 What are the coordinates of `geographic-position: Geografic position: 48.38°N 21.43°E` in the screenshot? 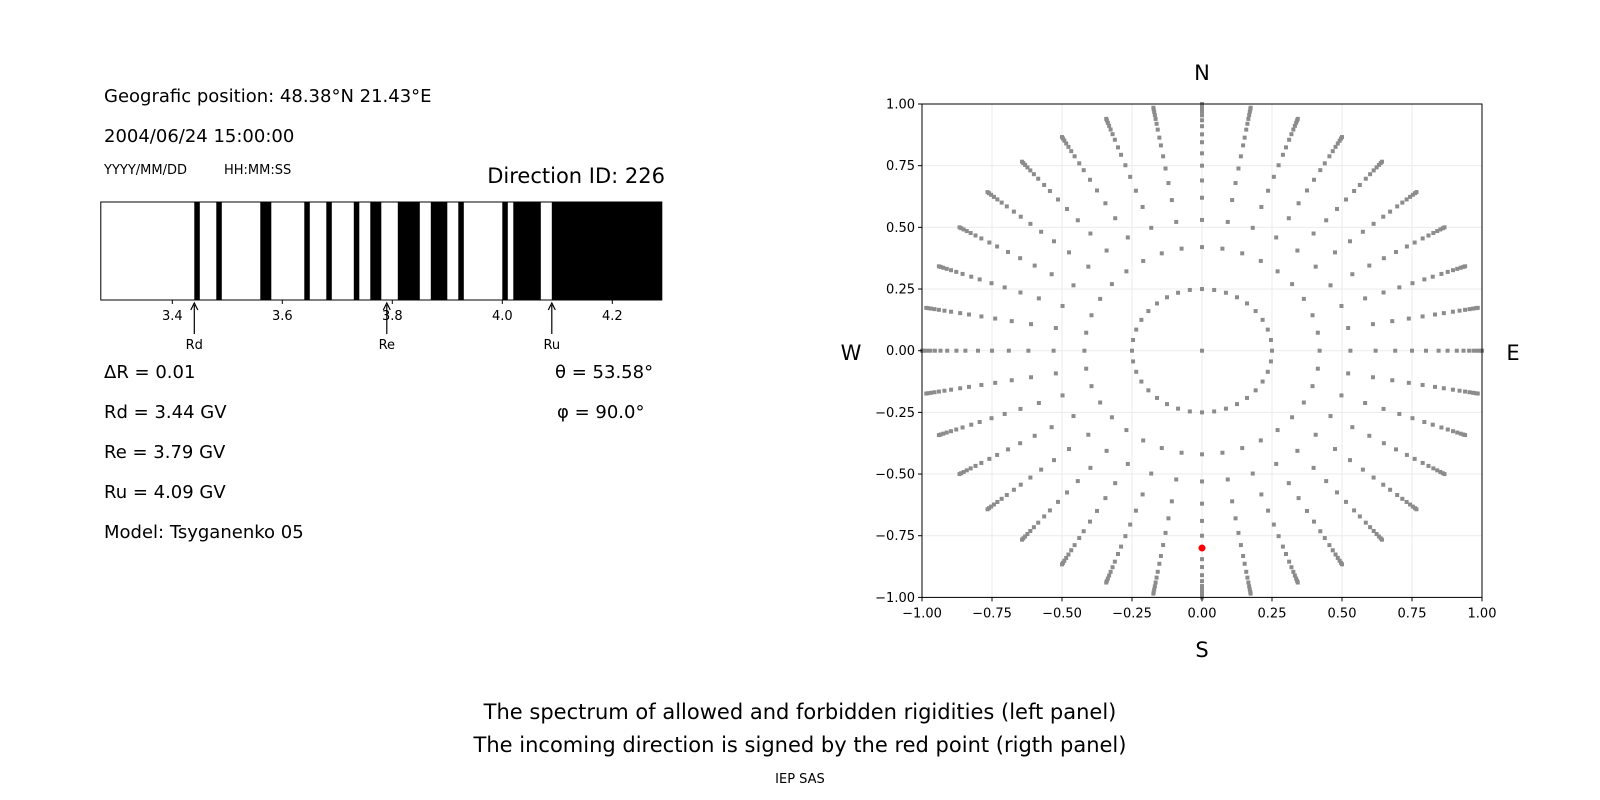 It's located at (268, 96).